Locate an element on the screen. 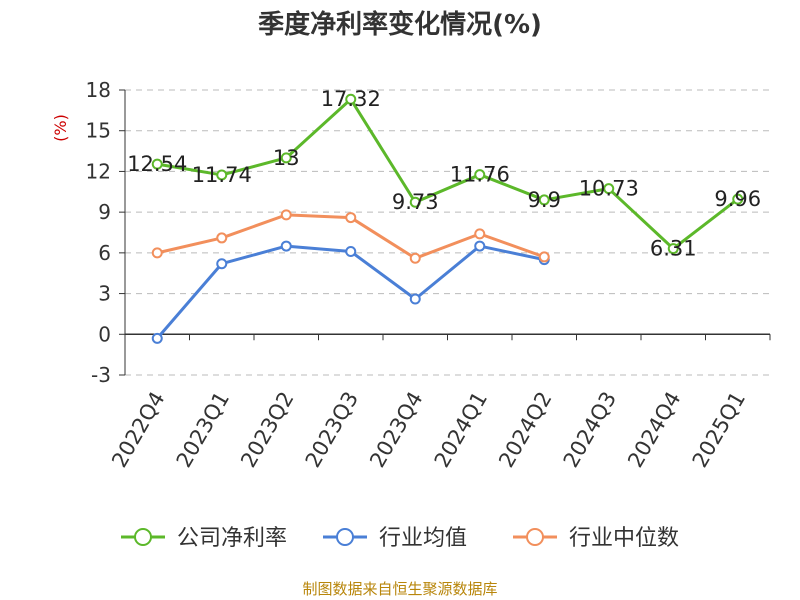  data-label: 6.31 is located at coordinates (673, 249).